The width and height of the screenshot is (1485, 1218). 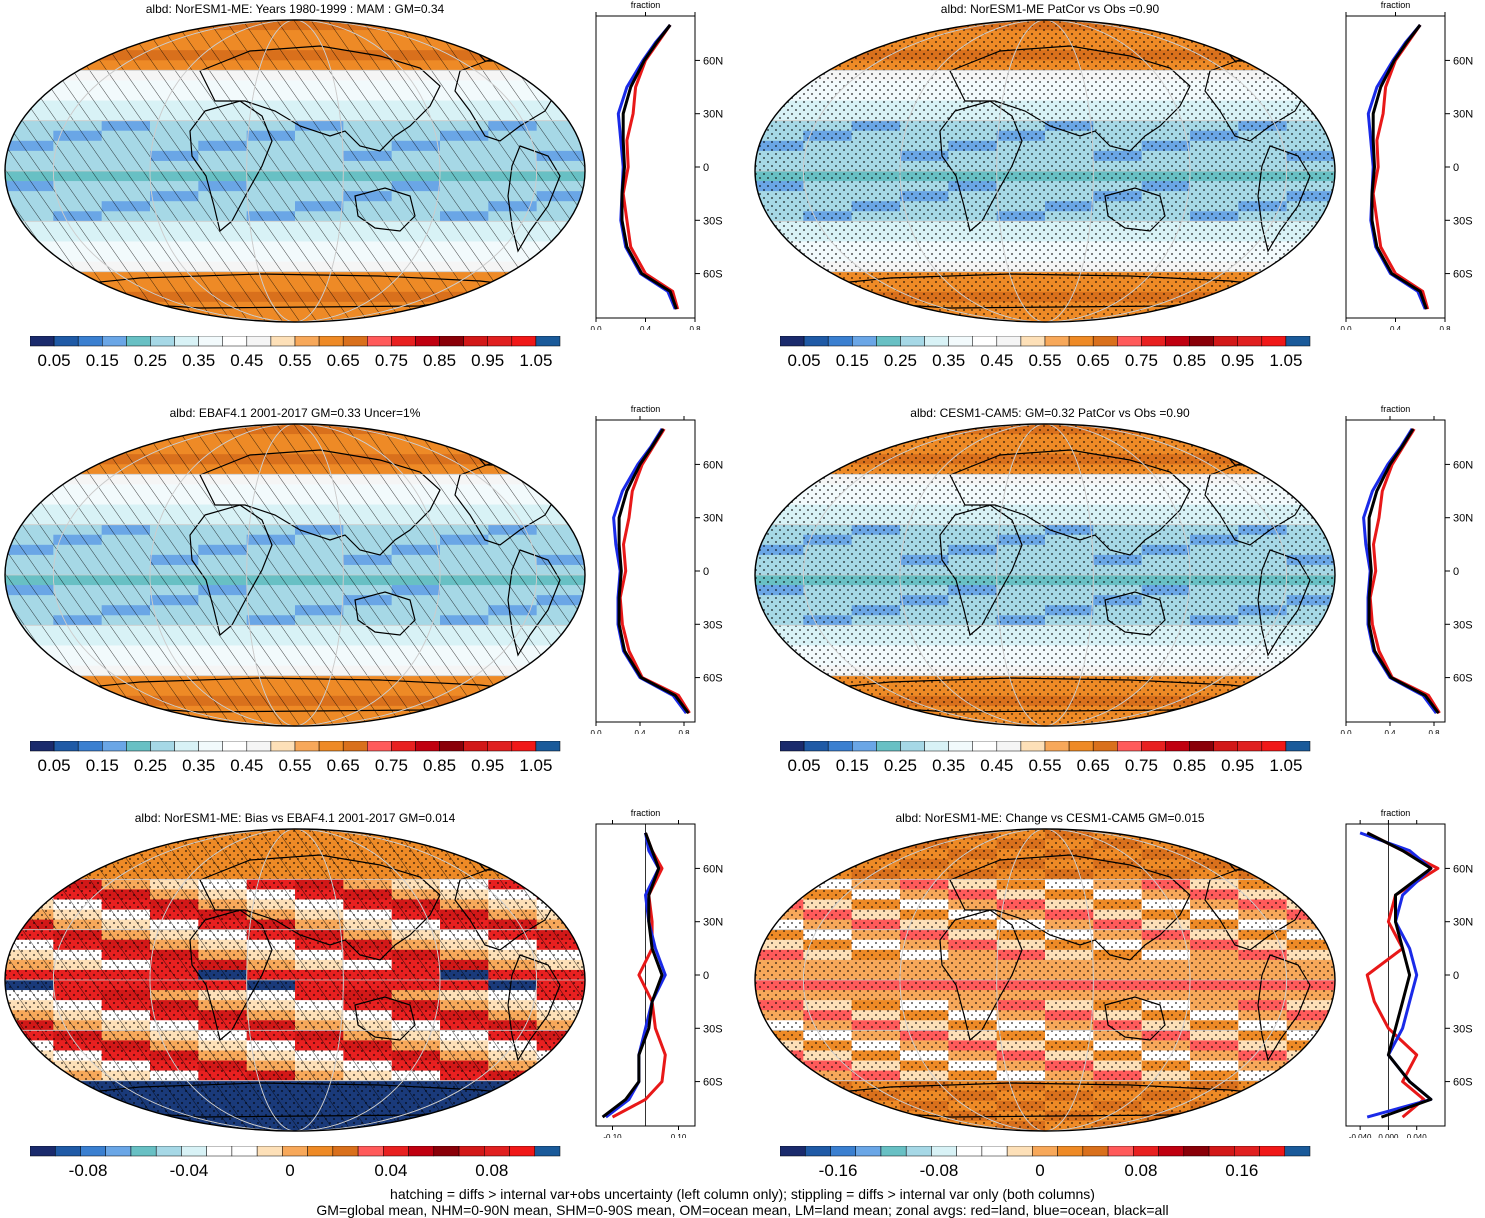 What do you see at coordinates (1050, 9) in the screenshot?
I see `panel-title: albd: NorESM1-ME PatCor vs Obs =0.90` at bounding box center [1050, 9].